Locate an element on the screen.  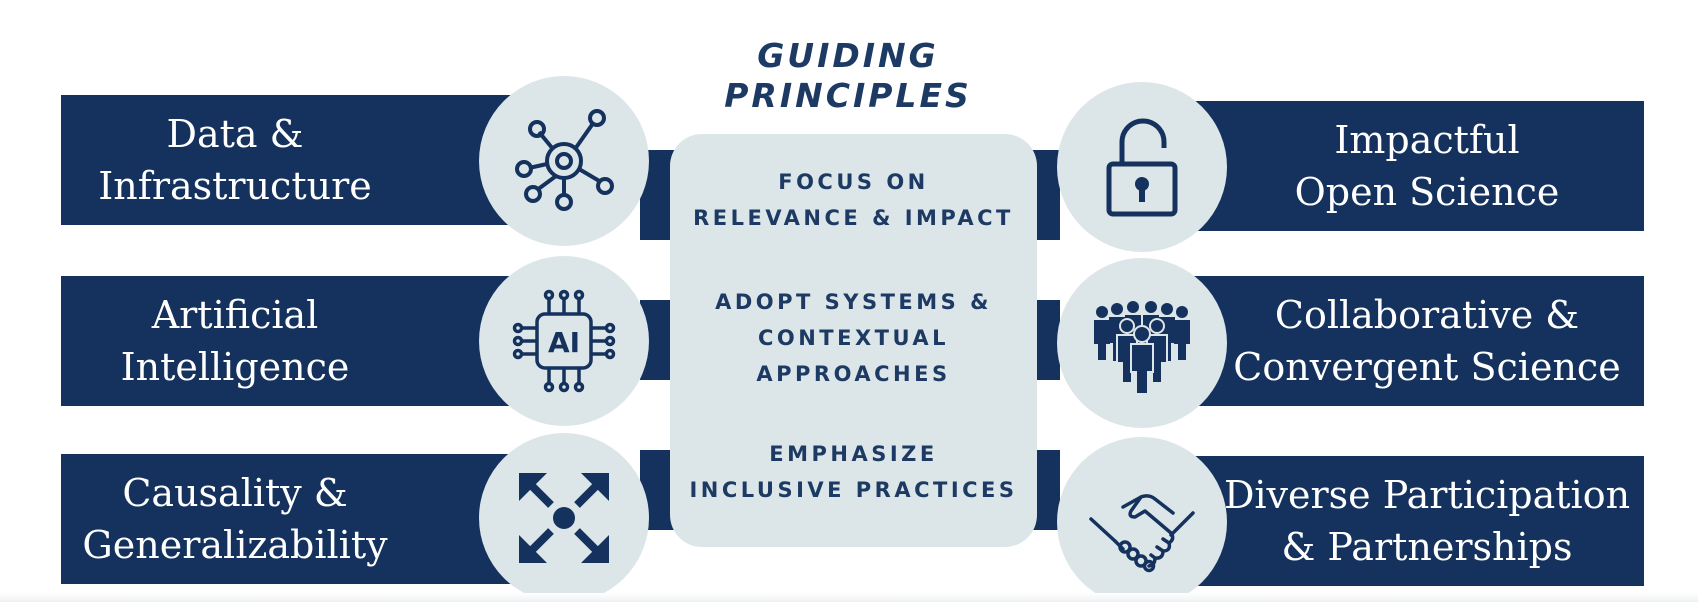
icon-circle-data is located at coordinates (564, 161).